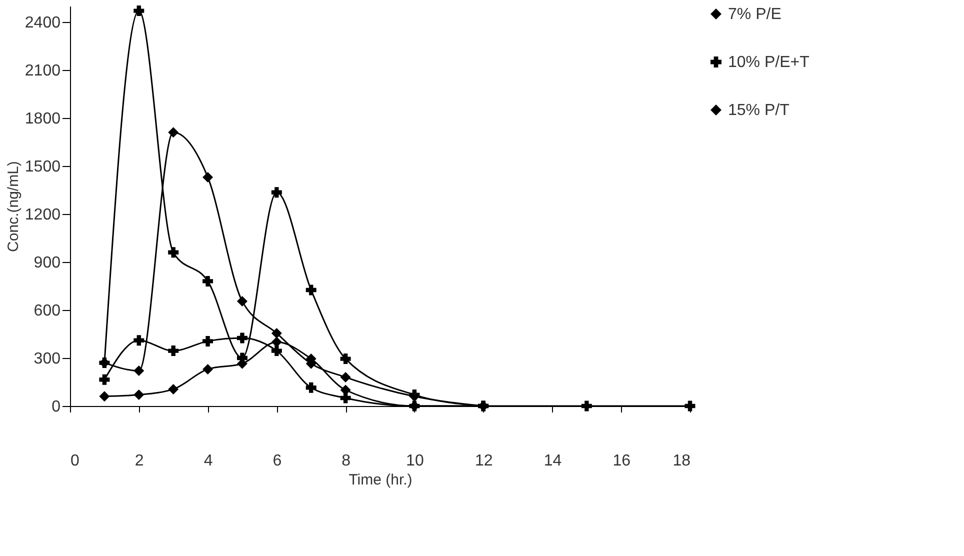  What do you see at coordinates (380, 480) in the screenshot?
I see `x-axis-title: Time (hr.)` at bounding box center [380, 480].